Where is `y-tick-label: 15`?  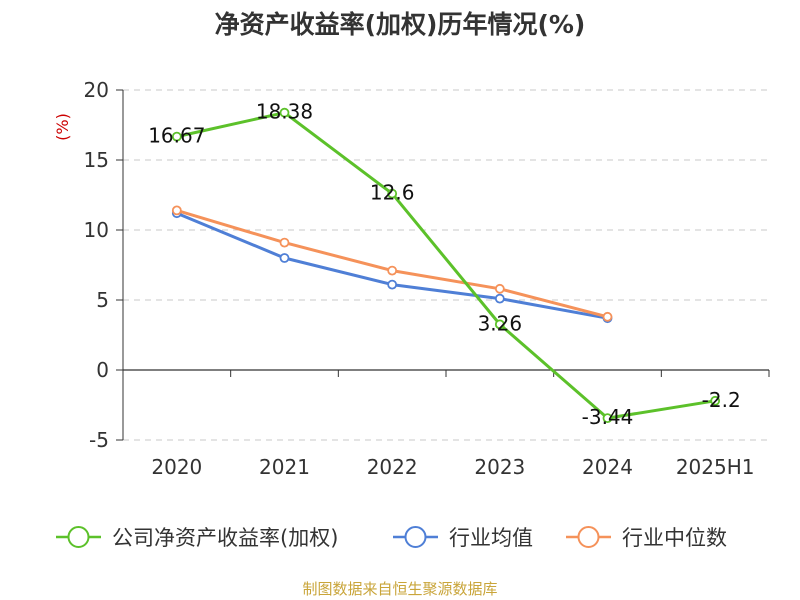
y-tick-label: 15 is located at coordinates (96, 160).